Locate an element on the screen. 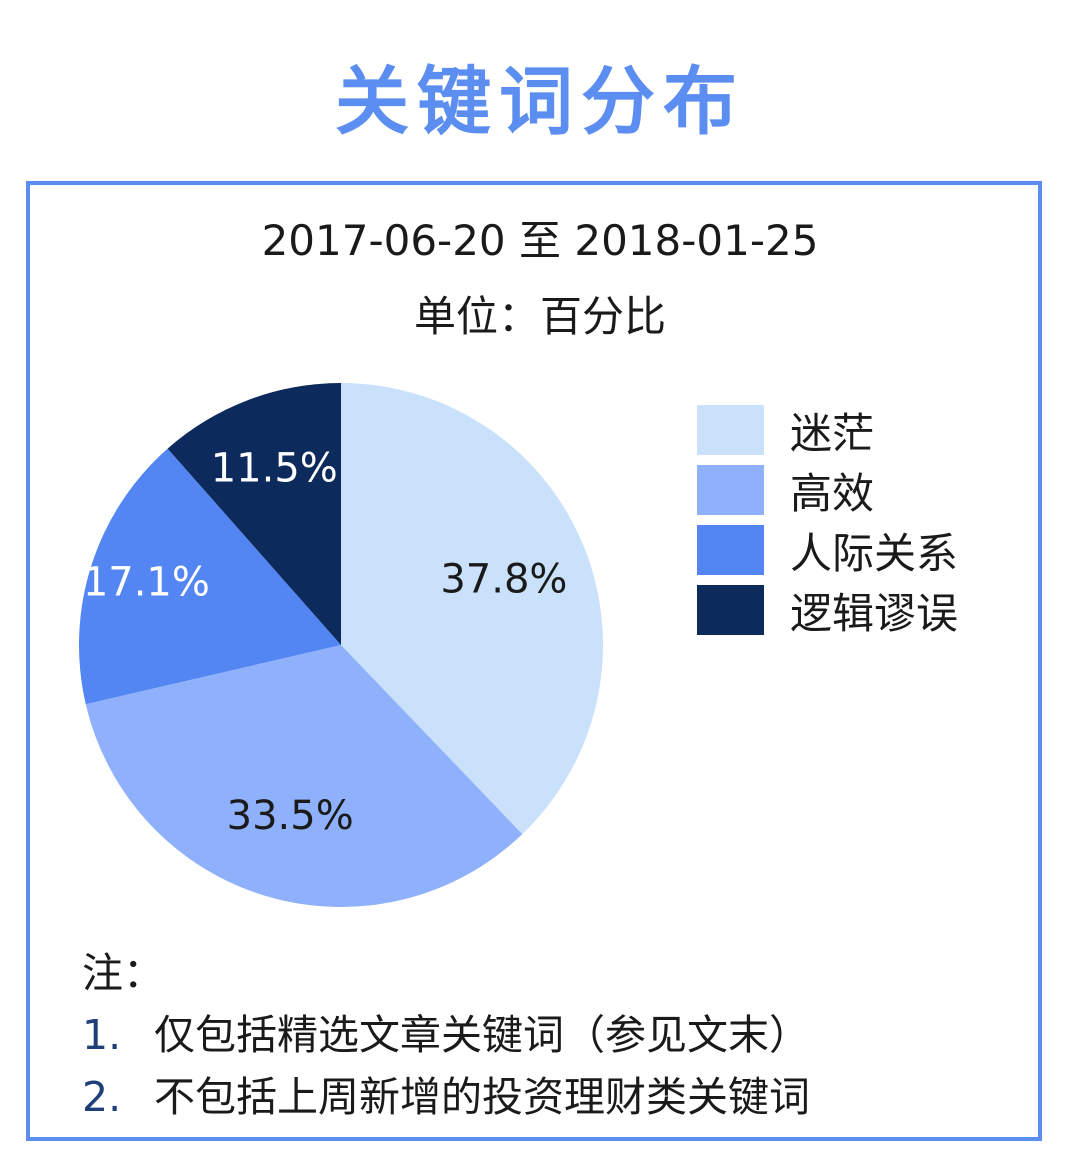 The width and height of the screenshot is (1080, 1169). legend-item: 迷茫 is located at coordinates (827, 431).